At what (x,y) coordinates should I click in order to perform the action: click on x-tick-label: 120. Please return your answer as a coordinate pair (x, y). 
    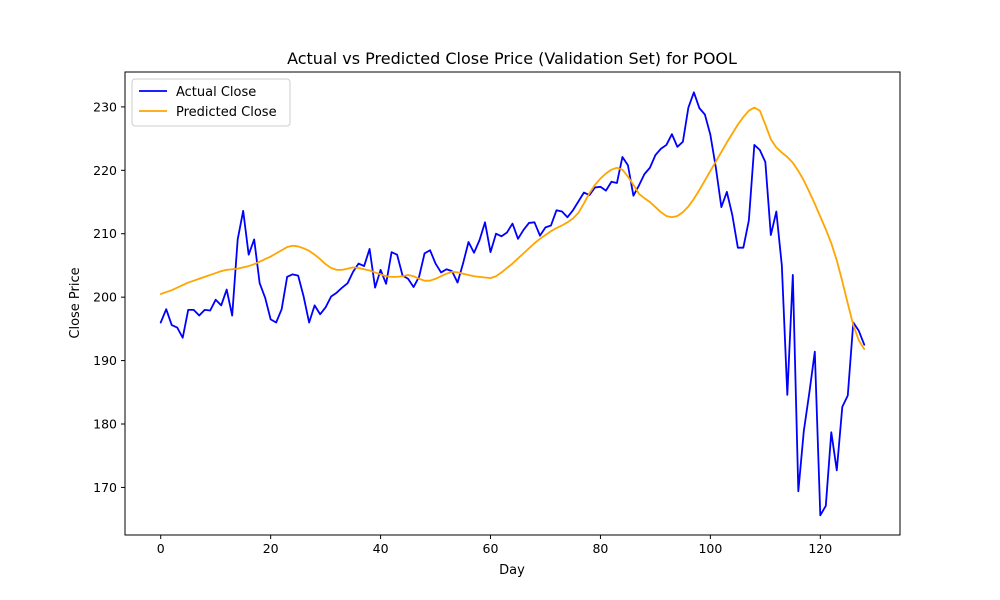
    Looking at the image, I should click on (820, 548).